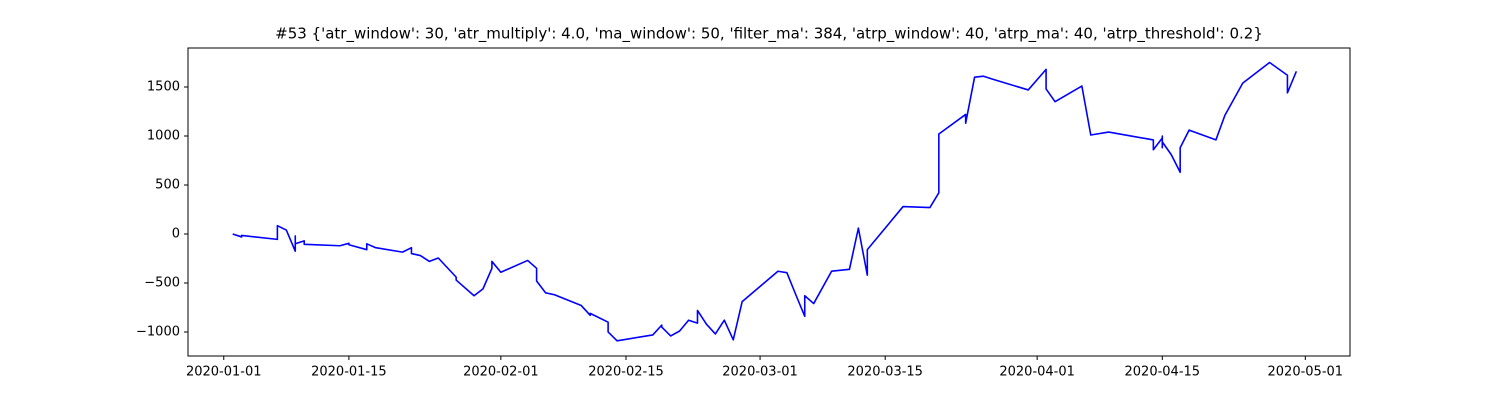 This screenshot has height=404, width=1500. I want to click on x-tick-label: 2020-02-01, so click(501, 372).